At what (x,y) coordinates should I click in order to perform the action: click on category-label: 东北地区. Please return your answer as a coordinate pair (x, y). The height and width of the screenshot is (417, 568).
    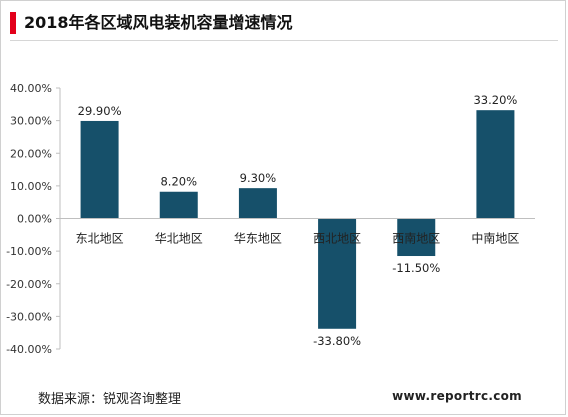
    Looking at the image, I should click on (100, 239).